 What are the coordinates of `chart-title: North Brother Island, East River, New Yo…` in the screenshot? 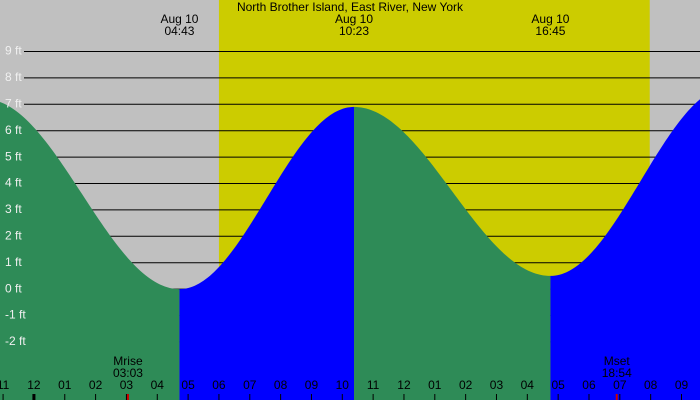 It's located at (350, 7).